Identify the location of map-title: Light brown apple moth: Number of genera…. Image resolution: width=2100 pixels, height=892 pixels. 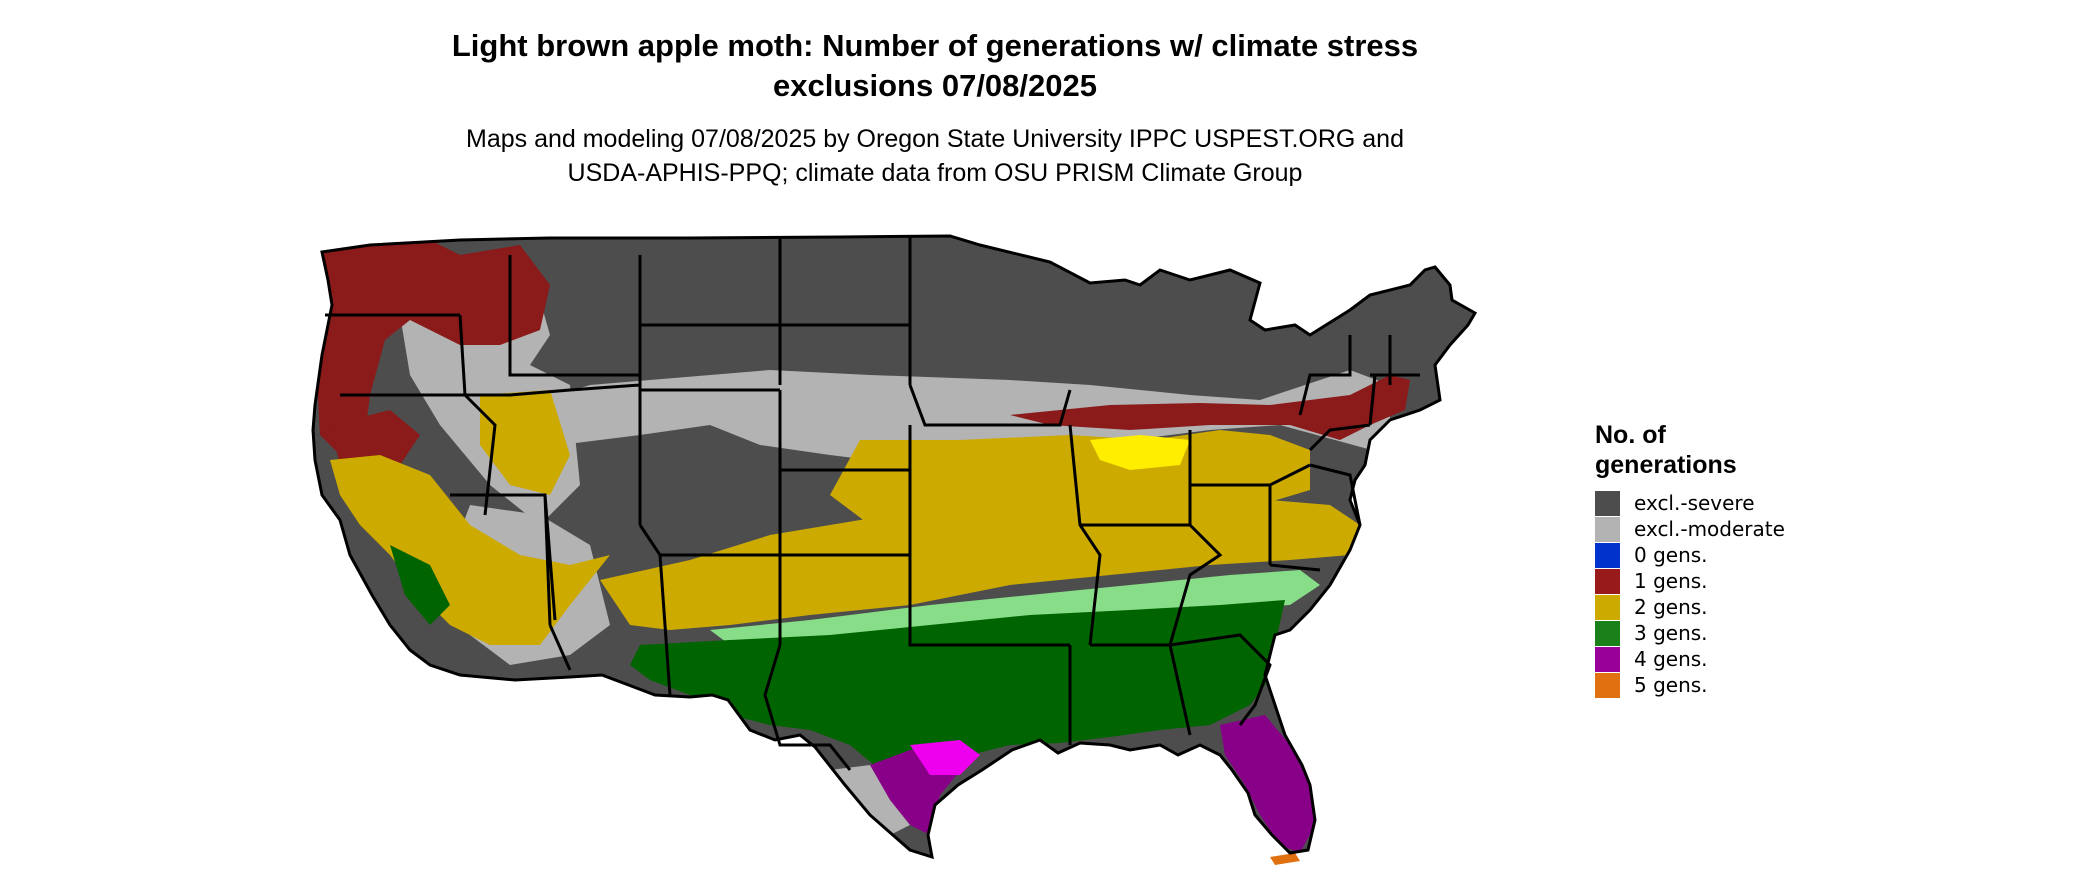
(935, 66).